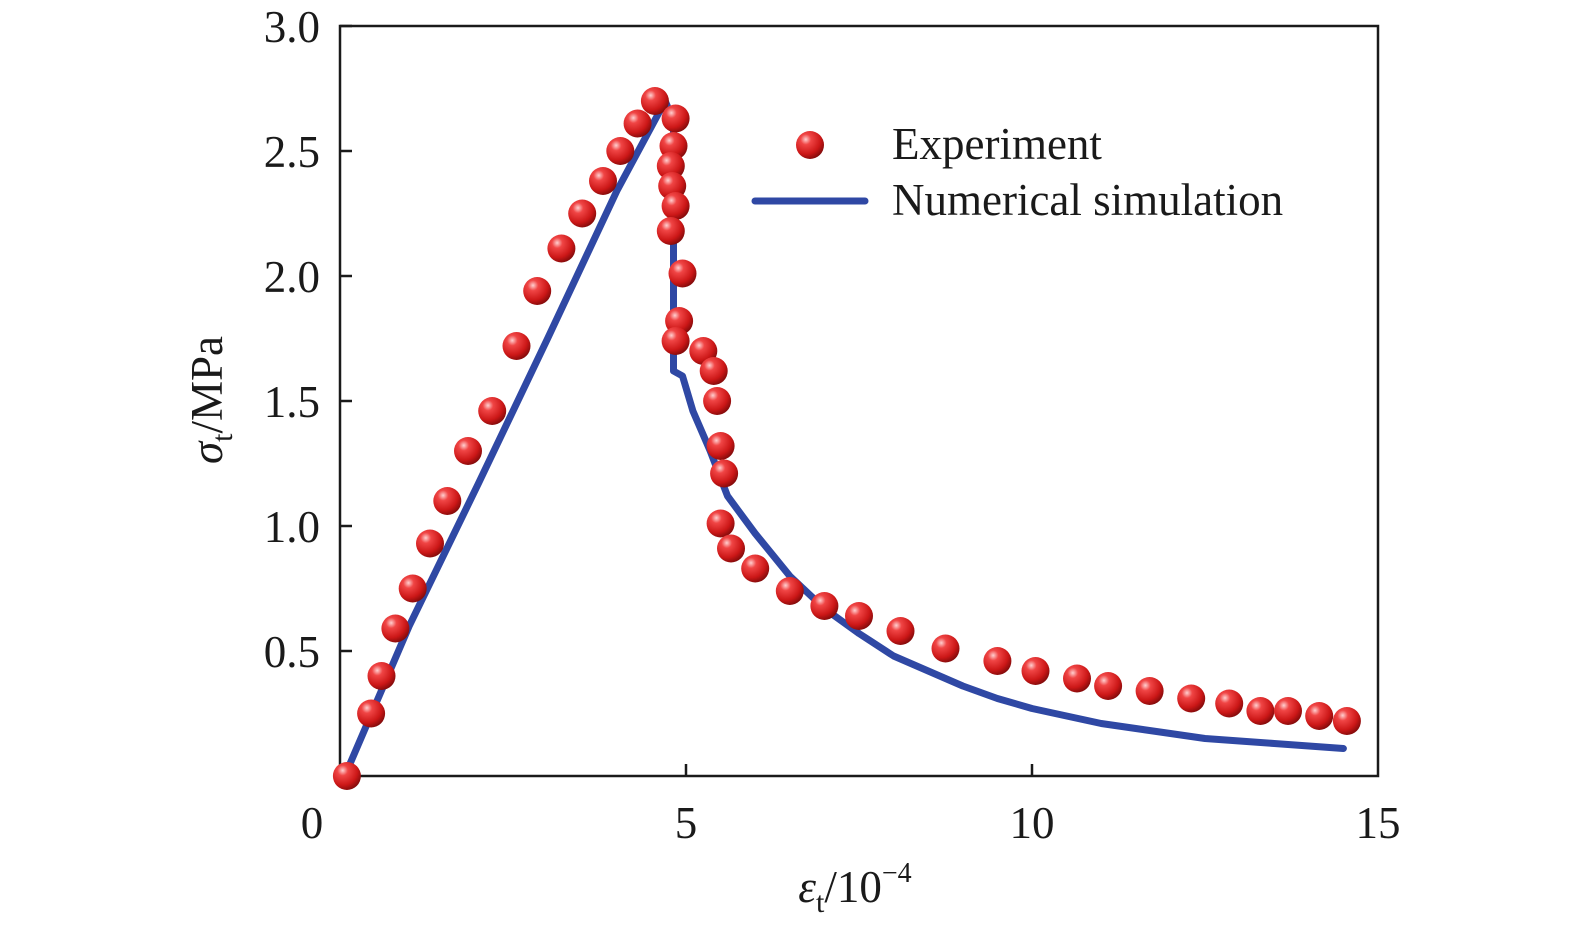  Describe the element at coordinates (820, 902) in the screenshot. I see `x-axis-subscript: t` at that location.